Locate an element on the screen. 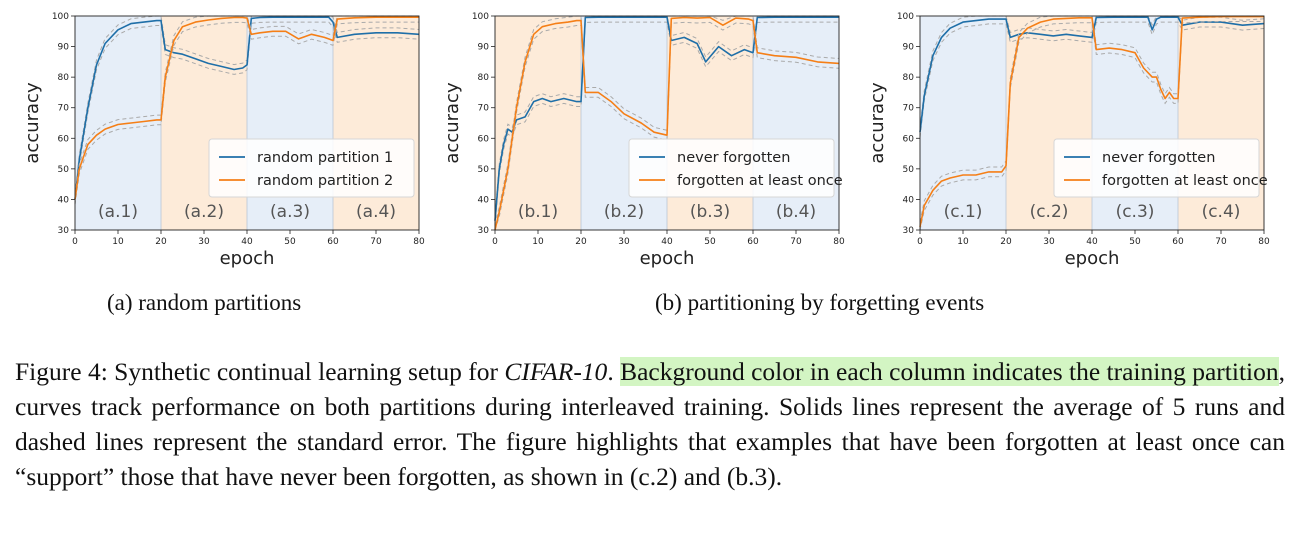 The image size is (1299, 541). legend-label: random partition 1 is located at coordinates (325, 158).